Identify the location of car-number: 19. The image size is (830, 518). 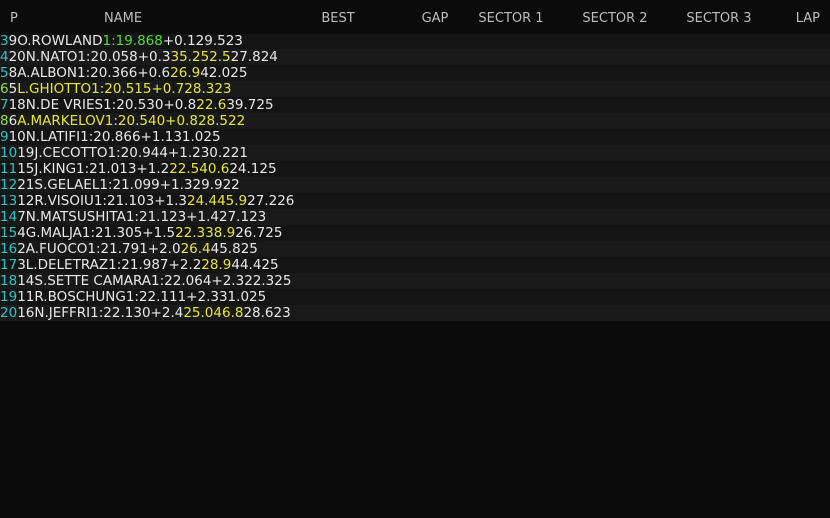
(26, 153).